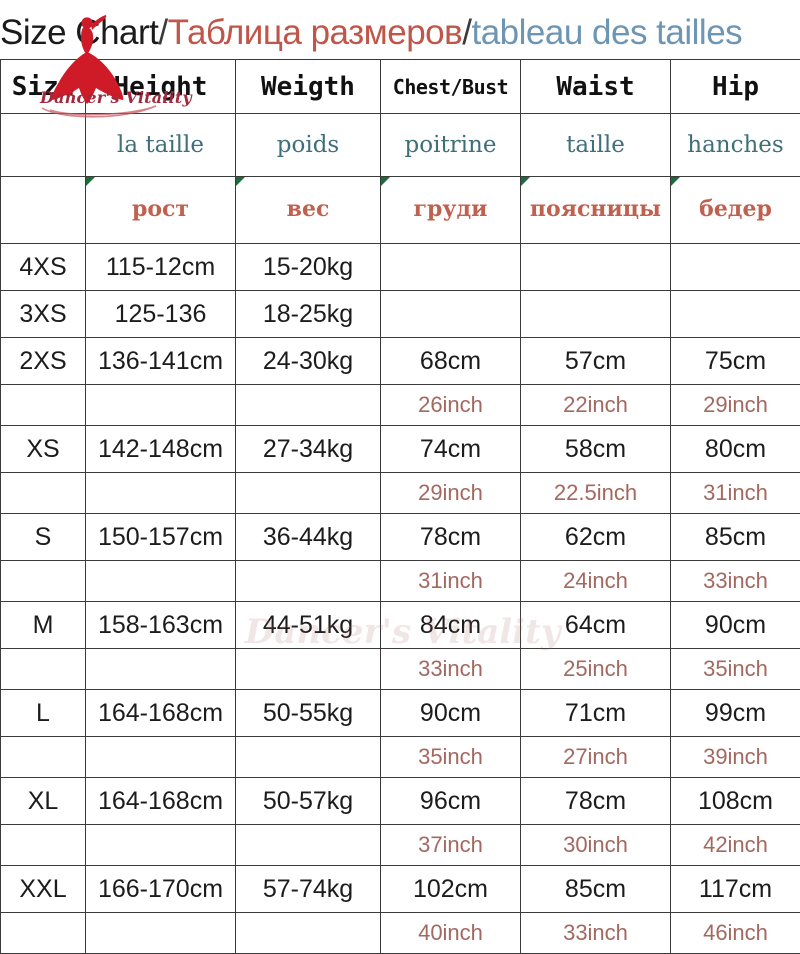 The height and width of the screenshot is (954, 800). What do you see at coordinates (735, 537) in the screenshot?
I see `row-hip-cm: 85cm` at bounding box center [735, 537].